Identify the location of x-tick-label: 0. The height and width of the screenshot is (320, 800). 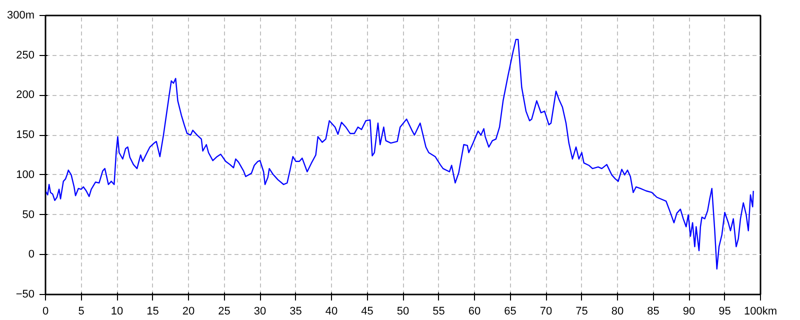
(45, 312).